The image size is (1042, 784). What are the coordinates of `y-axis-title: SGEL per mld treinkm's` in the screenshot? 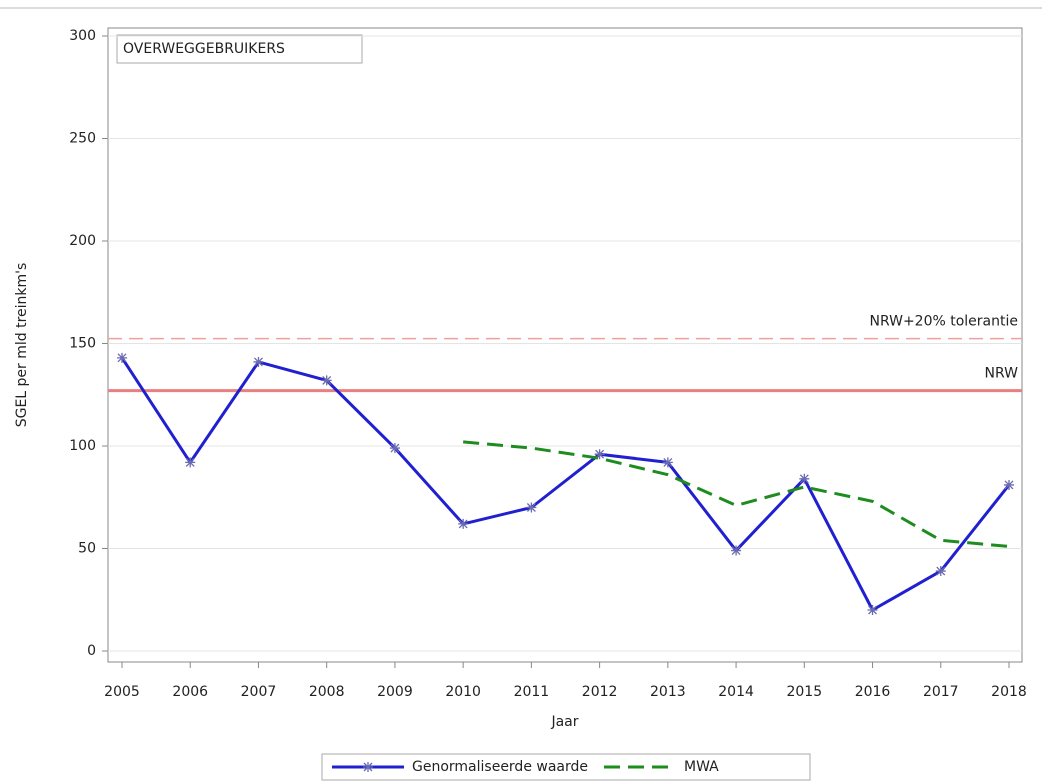 It's located at (22, 345).